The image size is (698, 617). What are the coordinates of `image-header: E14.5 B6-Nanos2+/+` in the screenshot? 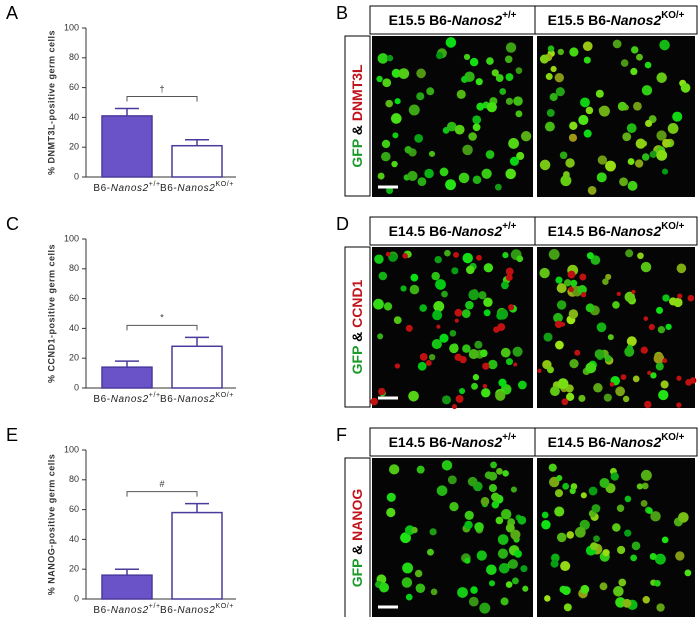 It's located at (453, 230).